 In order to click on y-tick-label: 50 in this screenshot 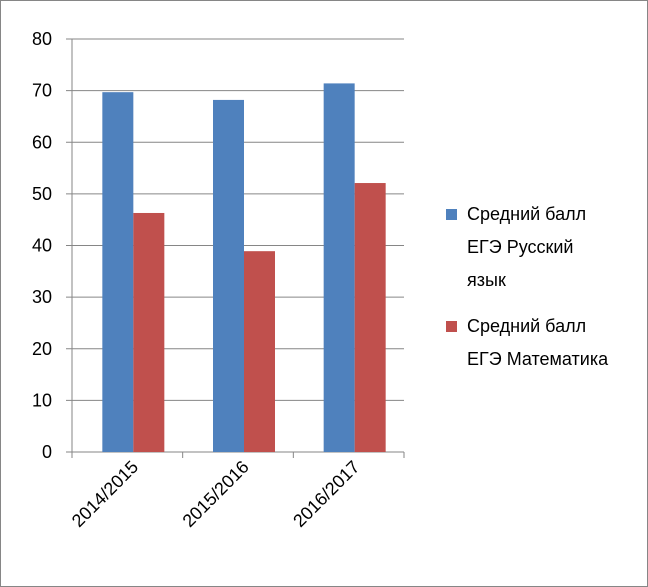, I will do `click(42, 194)`.